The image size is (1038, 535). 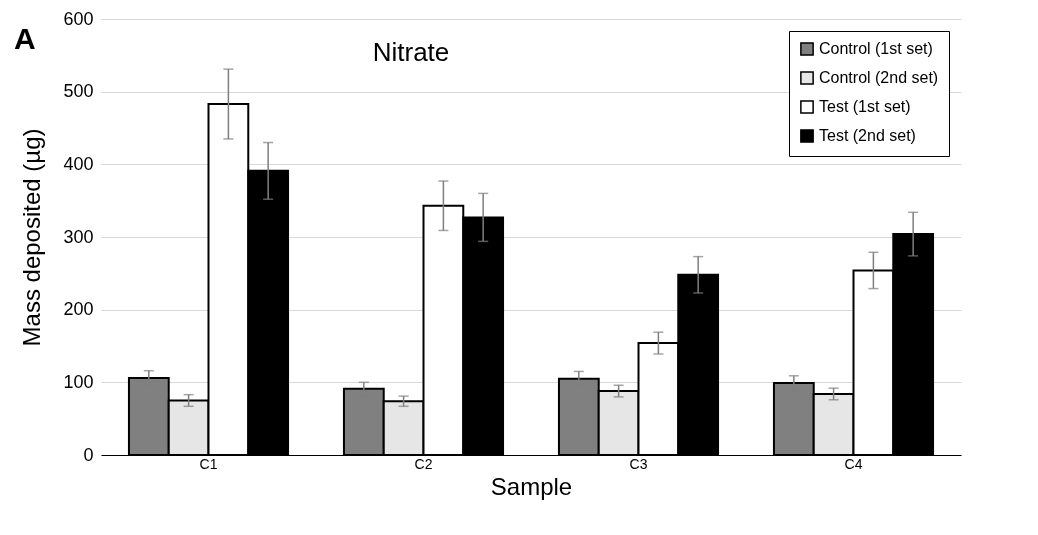 I want to click on y-tick-label: 200, so click(x=78, y=309).